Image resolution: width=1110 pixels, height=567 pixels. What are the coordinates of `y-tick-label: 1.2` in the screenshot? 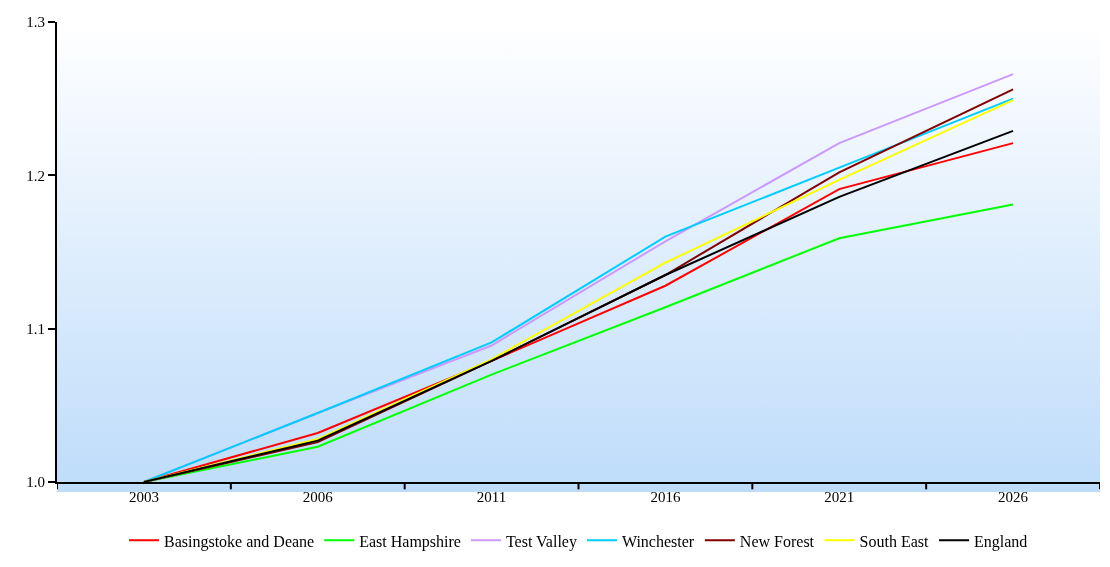 It's located at (35, 175).